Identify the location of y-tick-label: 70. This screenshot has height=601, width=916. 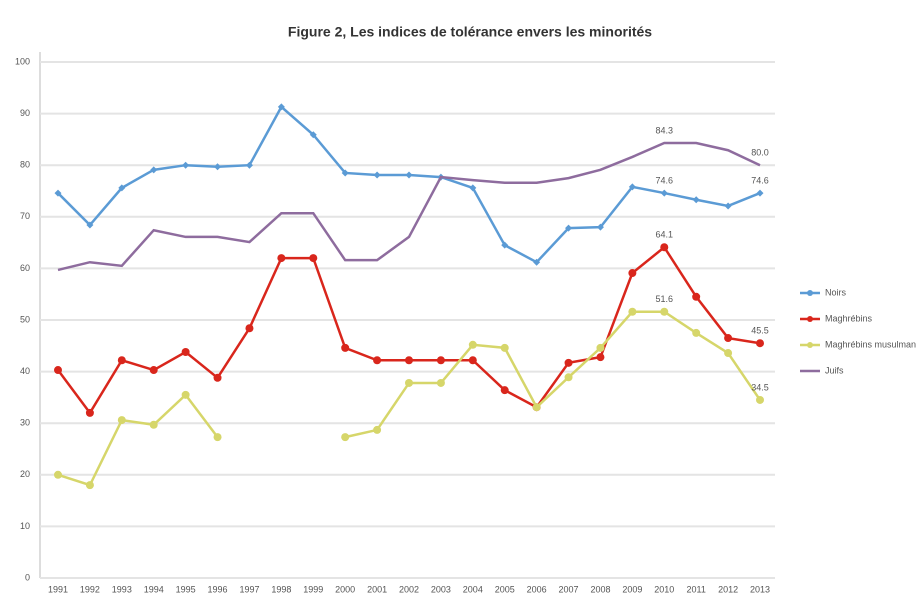
(25, 216).